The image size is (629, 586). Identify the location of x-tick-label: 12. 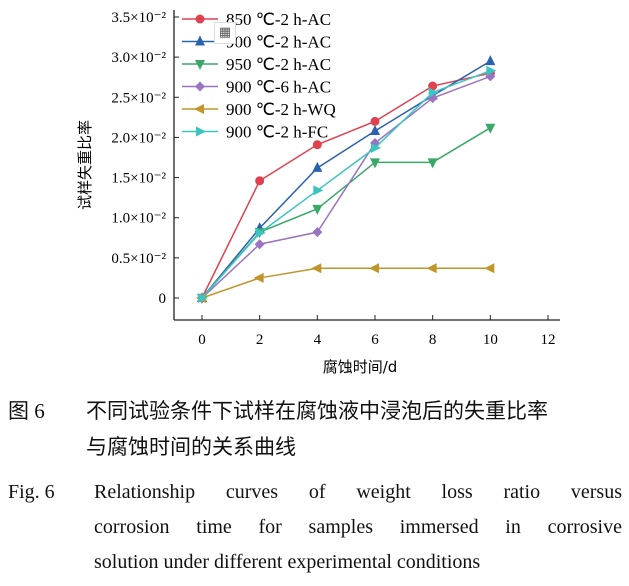
(548, 340).